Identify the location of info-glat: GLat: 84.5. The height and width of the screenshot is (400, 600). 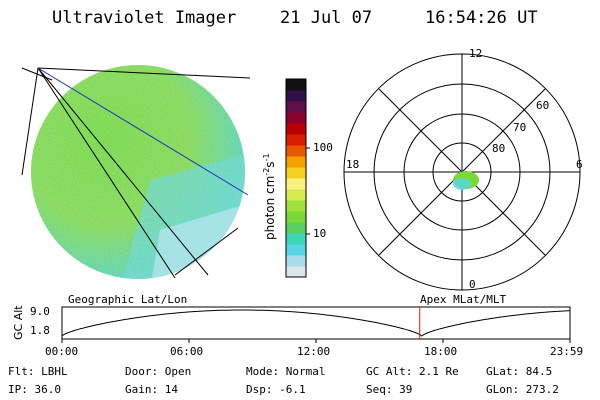
(519, 371).